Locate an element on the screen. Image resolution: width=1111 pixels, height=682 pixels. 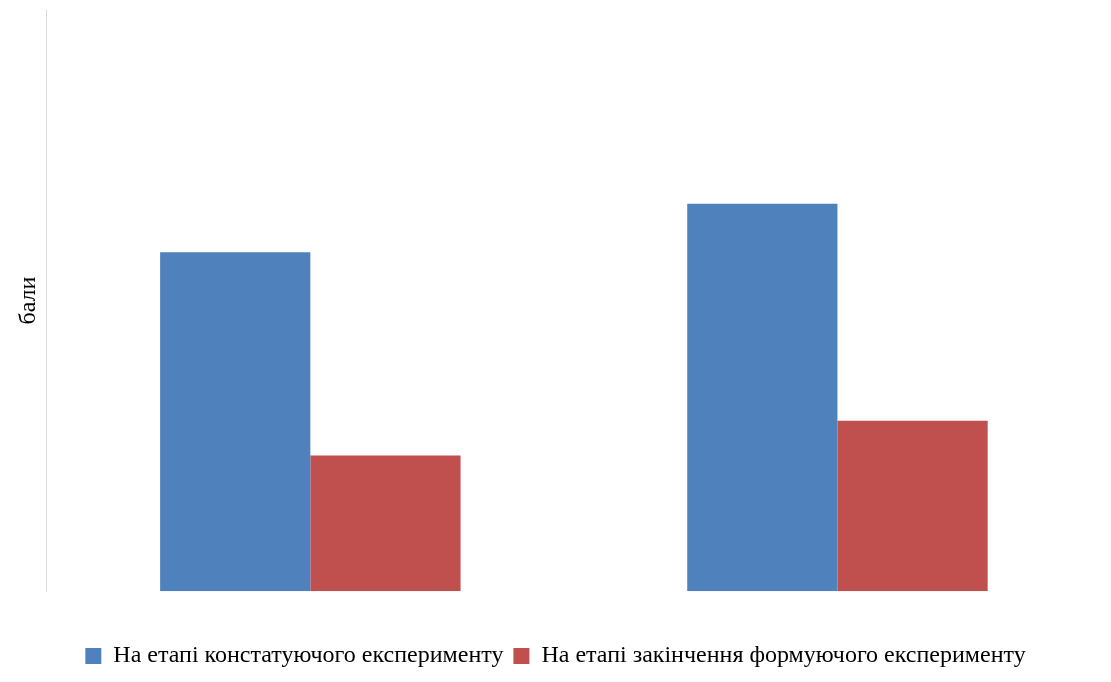
legend-label: На етапі констатуючого експерименту is located at coordinates (308, 654).